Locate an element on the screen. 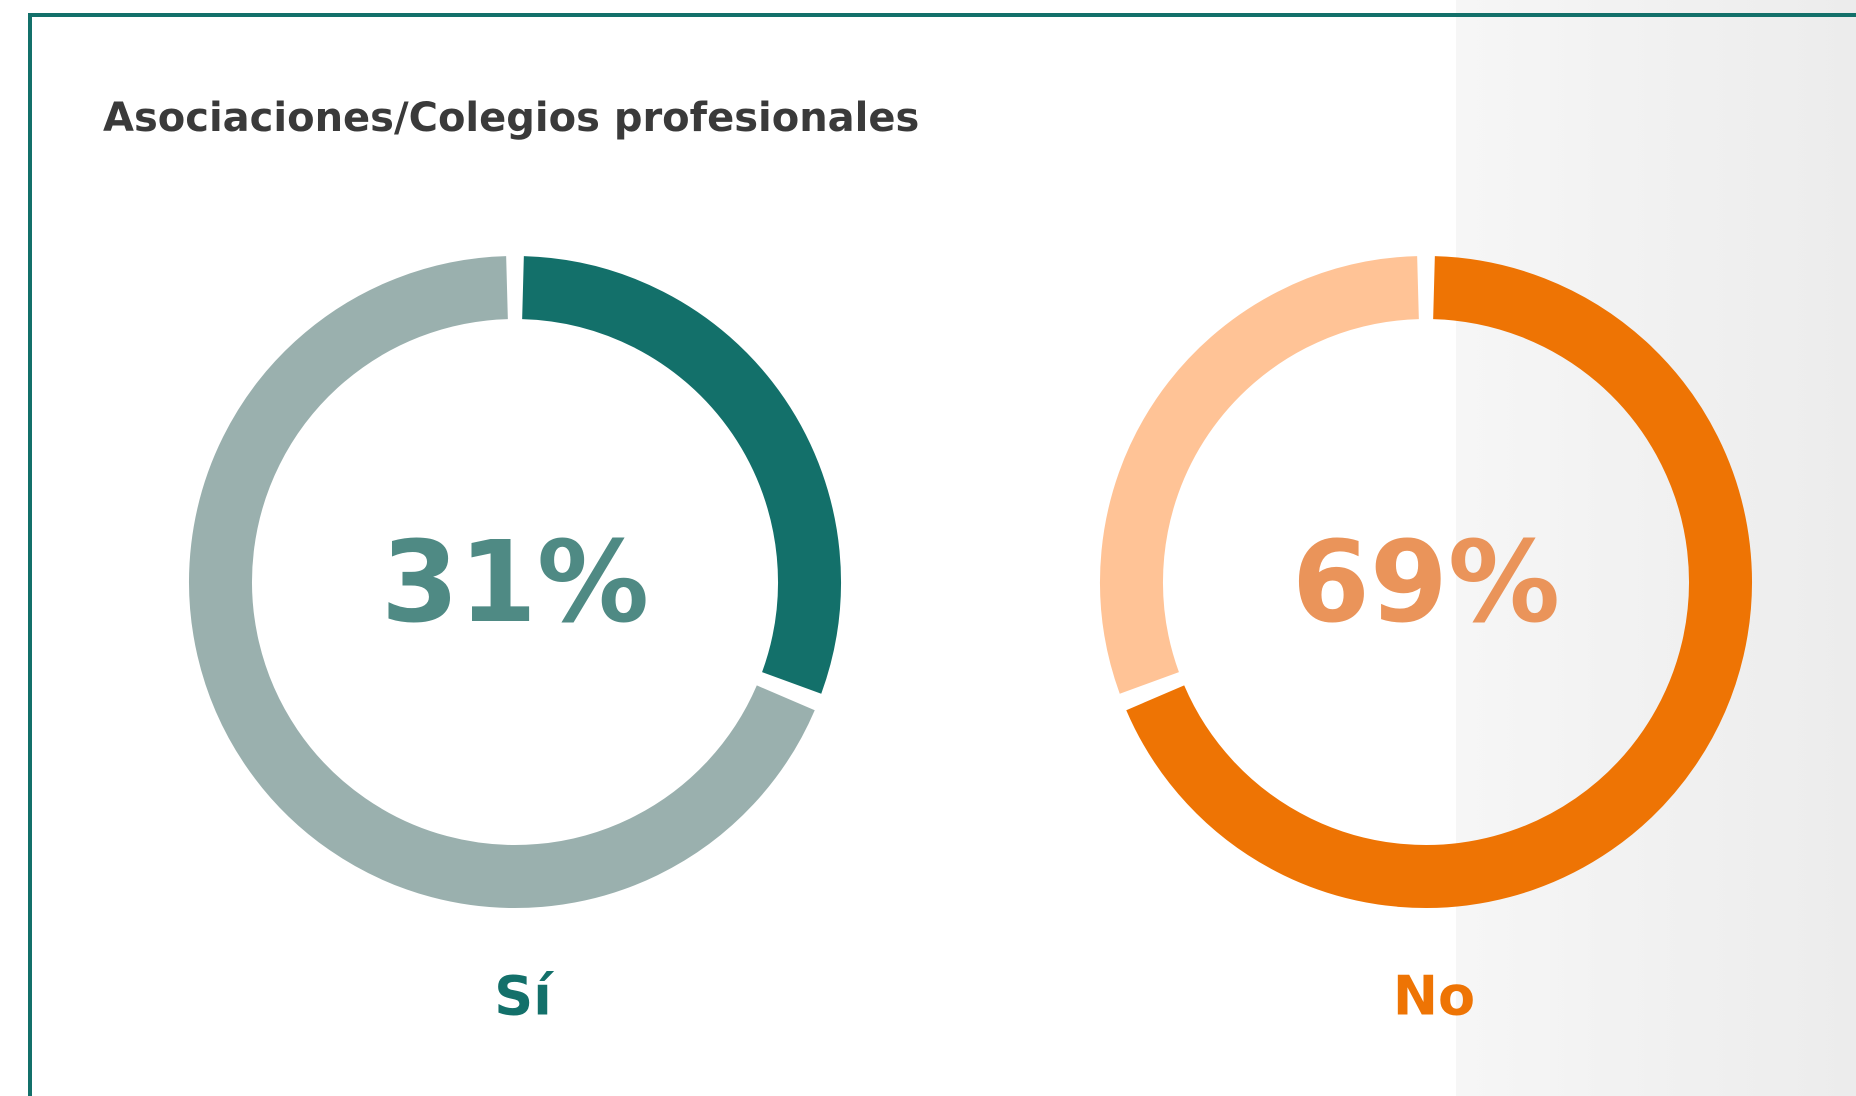 This screenshot has height=1096, width=1856. center-value-label: 69% is located at coordinates (1426, 583).